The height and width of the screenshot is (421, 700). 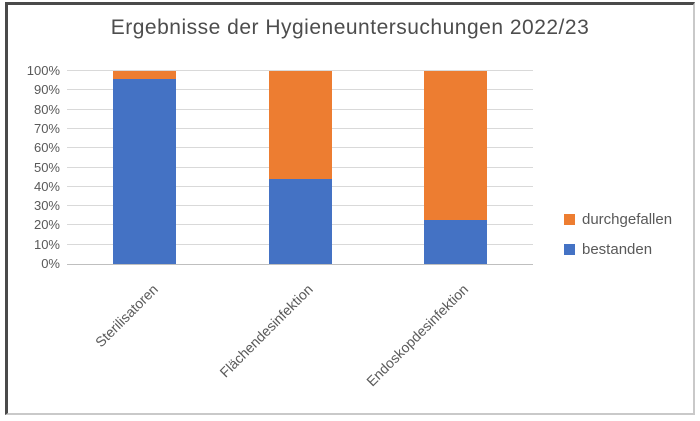 What do you see at coordinates (266, 331) in the screenshot?
I see `x-axis-category-label: Flächendesinfektion` at bounding box center [266, 331].